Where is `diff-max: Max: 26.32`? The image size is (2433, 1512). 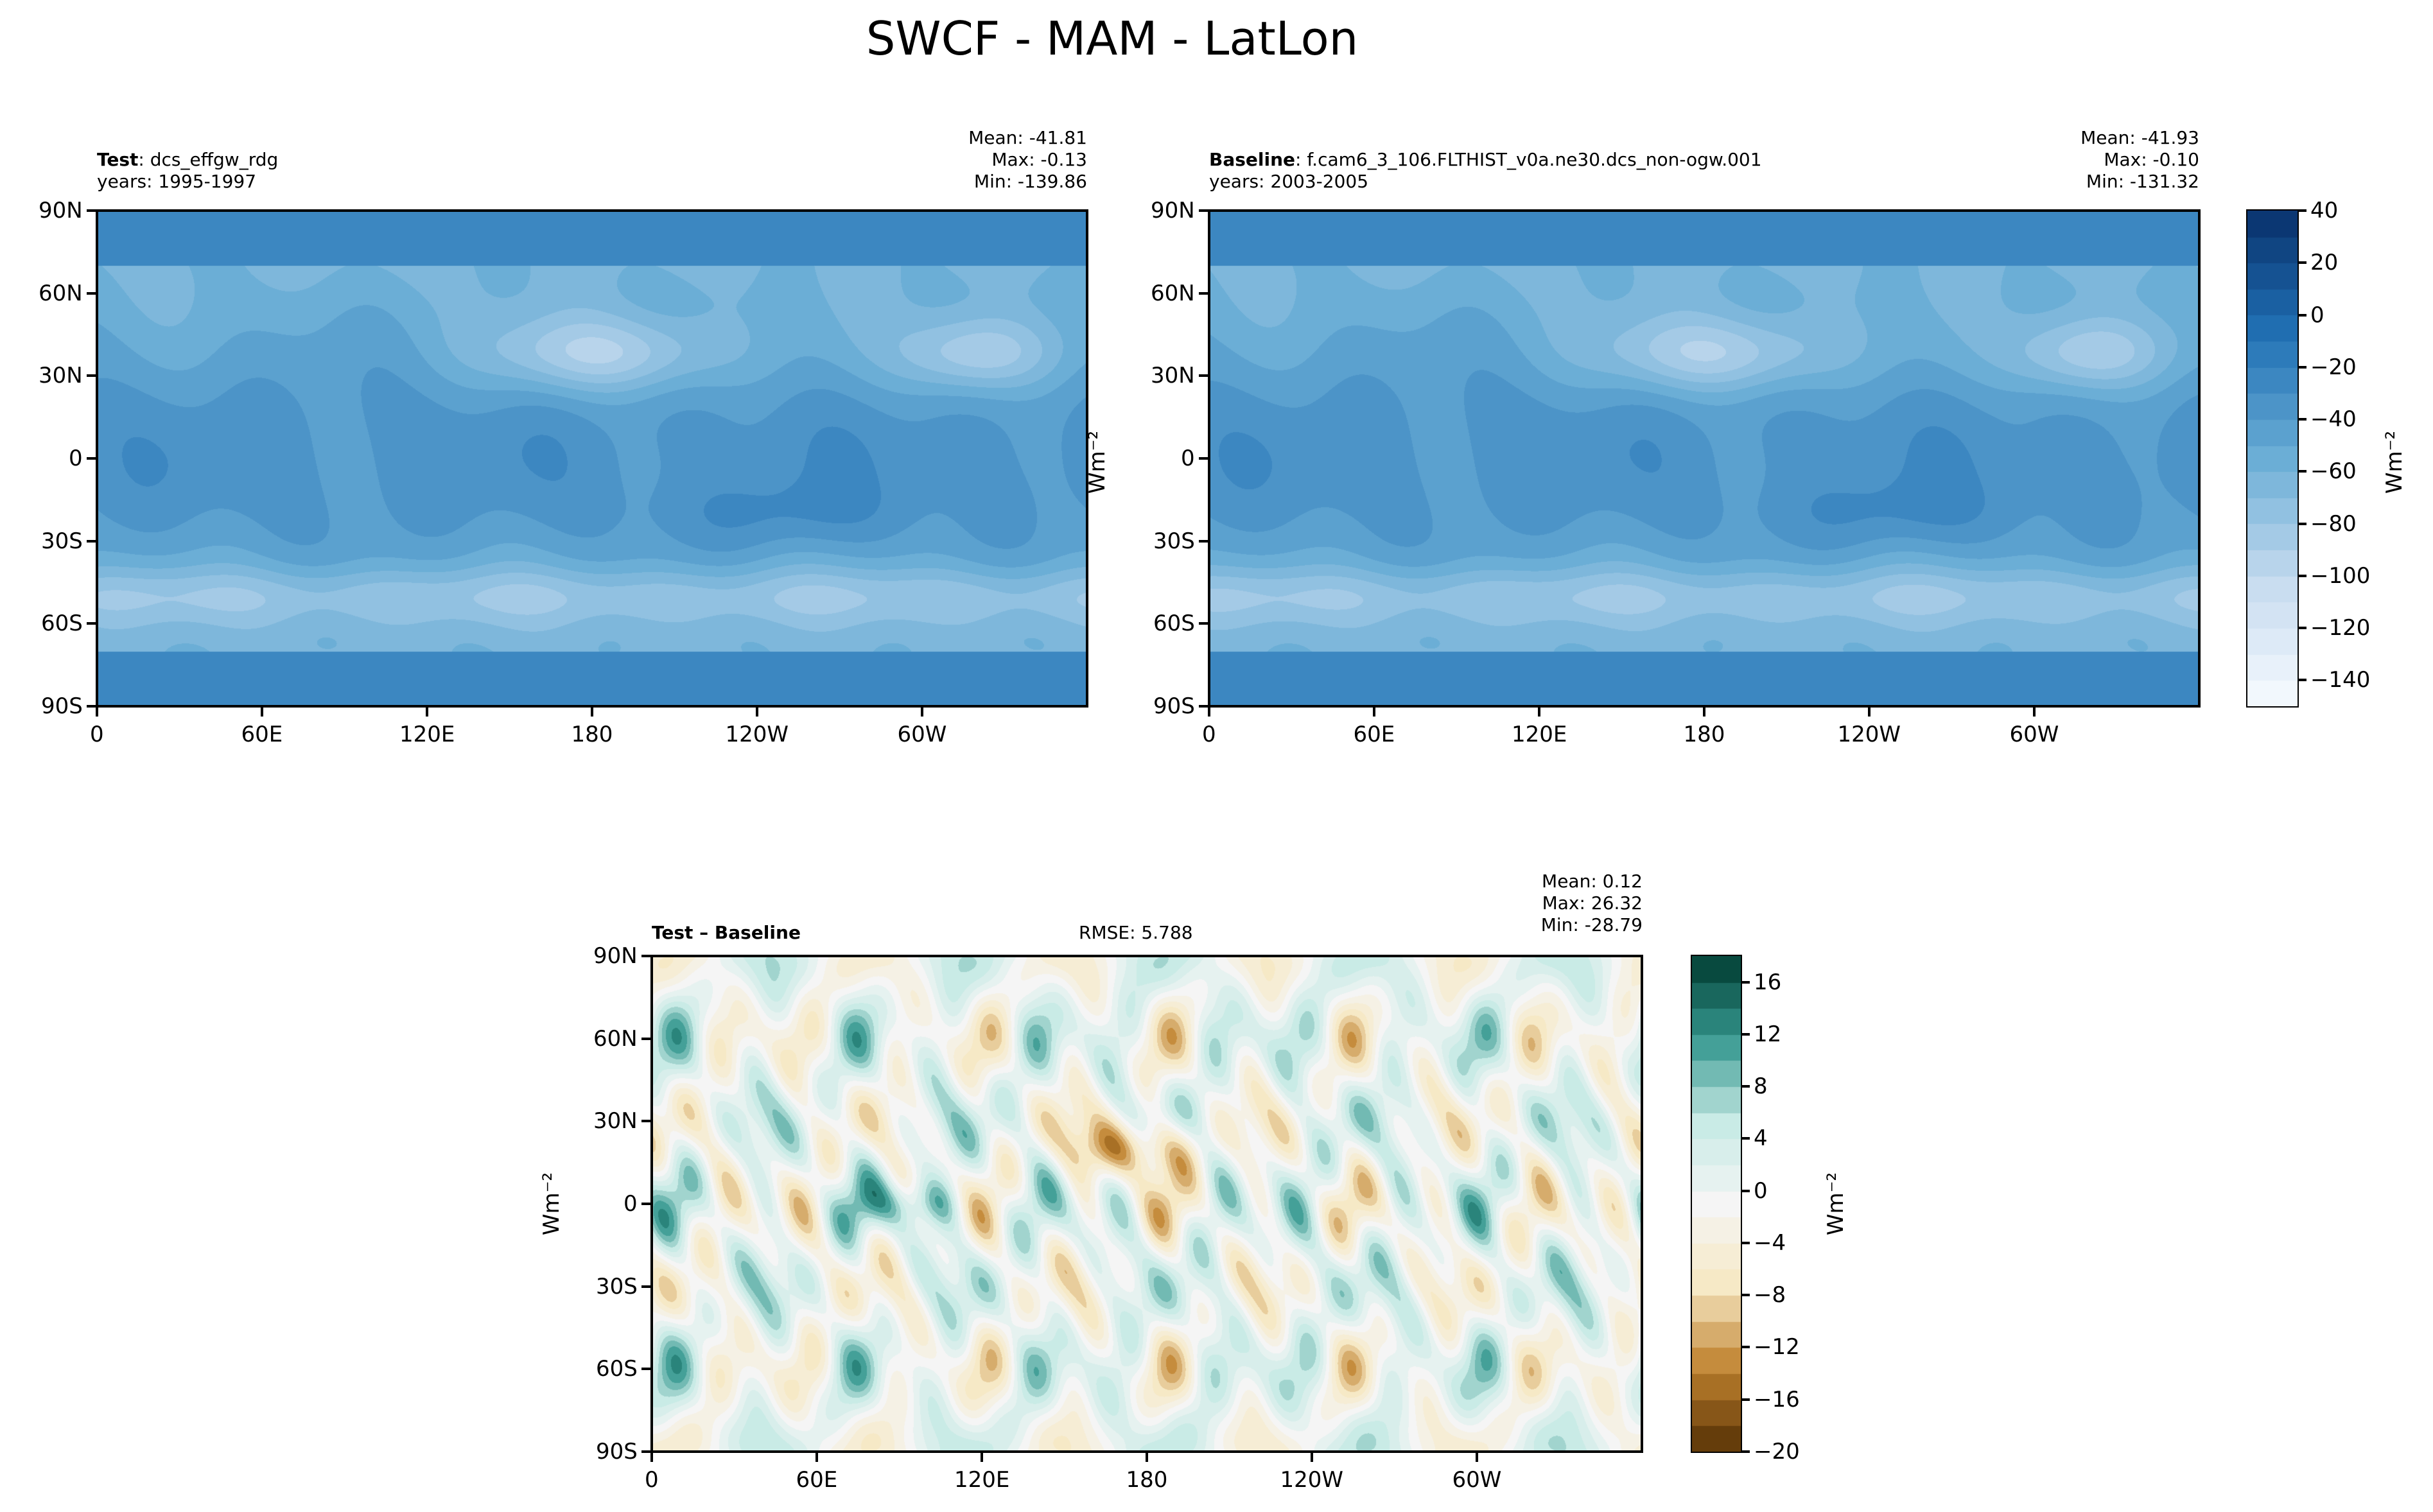
diff-max: Max: 26.32 is located at coordinates (1592, 903).